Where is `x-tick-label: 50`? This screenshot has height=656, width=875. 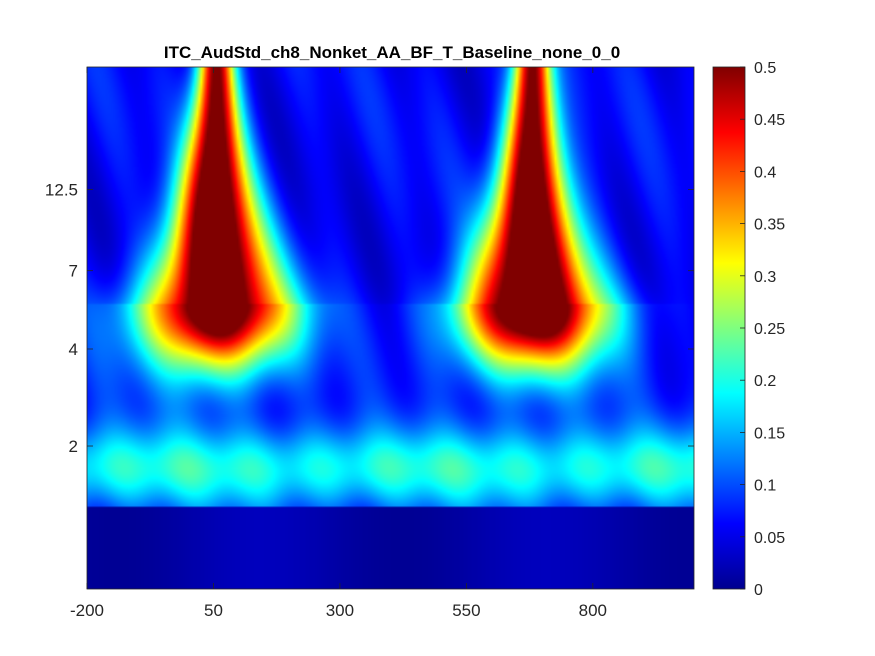 x-tick-label: 50 is located at coordinates (213, 610).